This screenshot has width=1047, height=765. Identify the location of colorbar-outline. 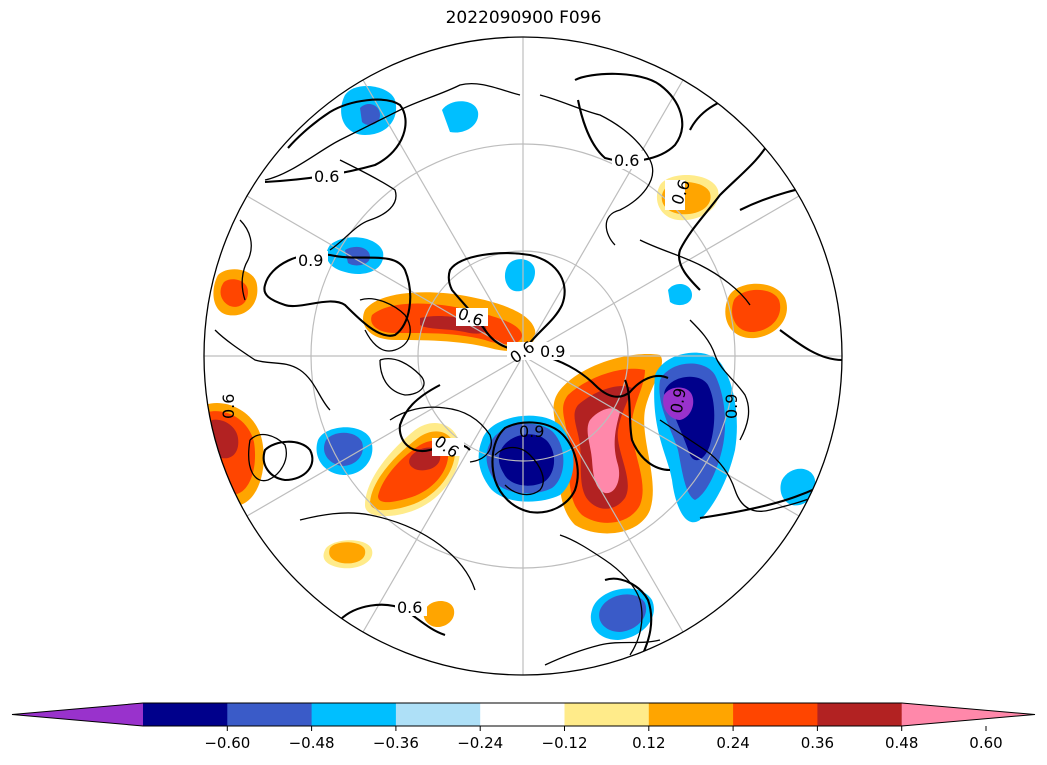
(523, 714).